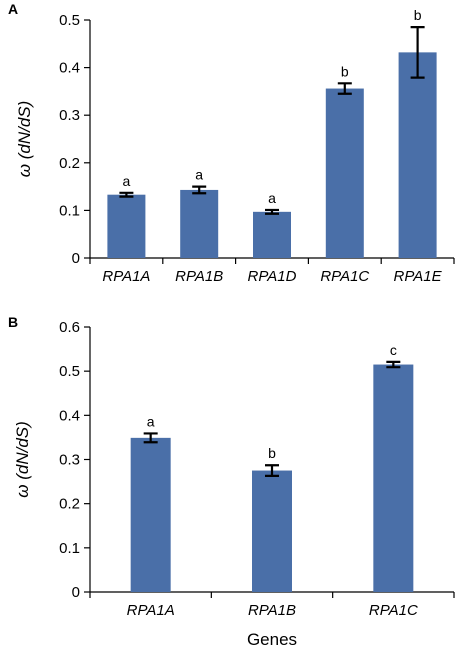  What do you see at coordinates (151, 421) in the screenshot?
I see `chart-2-significance-label: a` at bounding box center [151, 421].